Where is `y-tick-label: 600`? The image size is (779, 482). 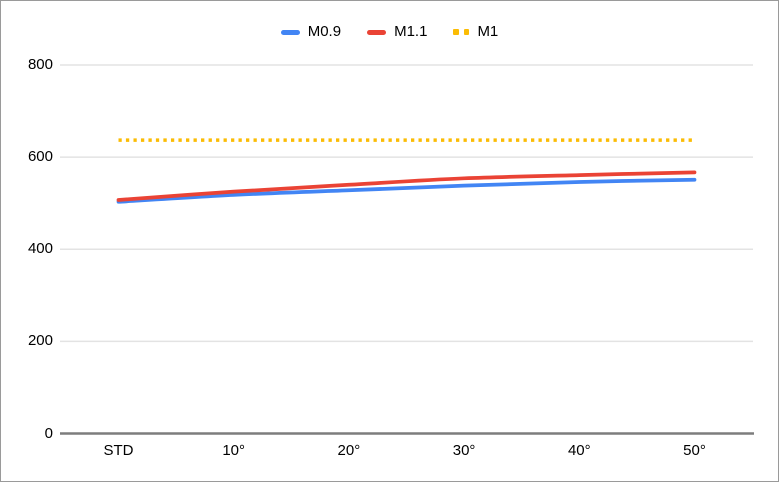
y-tick-label: 600 is located at coordinates (40, 157).